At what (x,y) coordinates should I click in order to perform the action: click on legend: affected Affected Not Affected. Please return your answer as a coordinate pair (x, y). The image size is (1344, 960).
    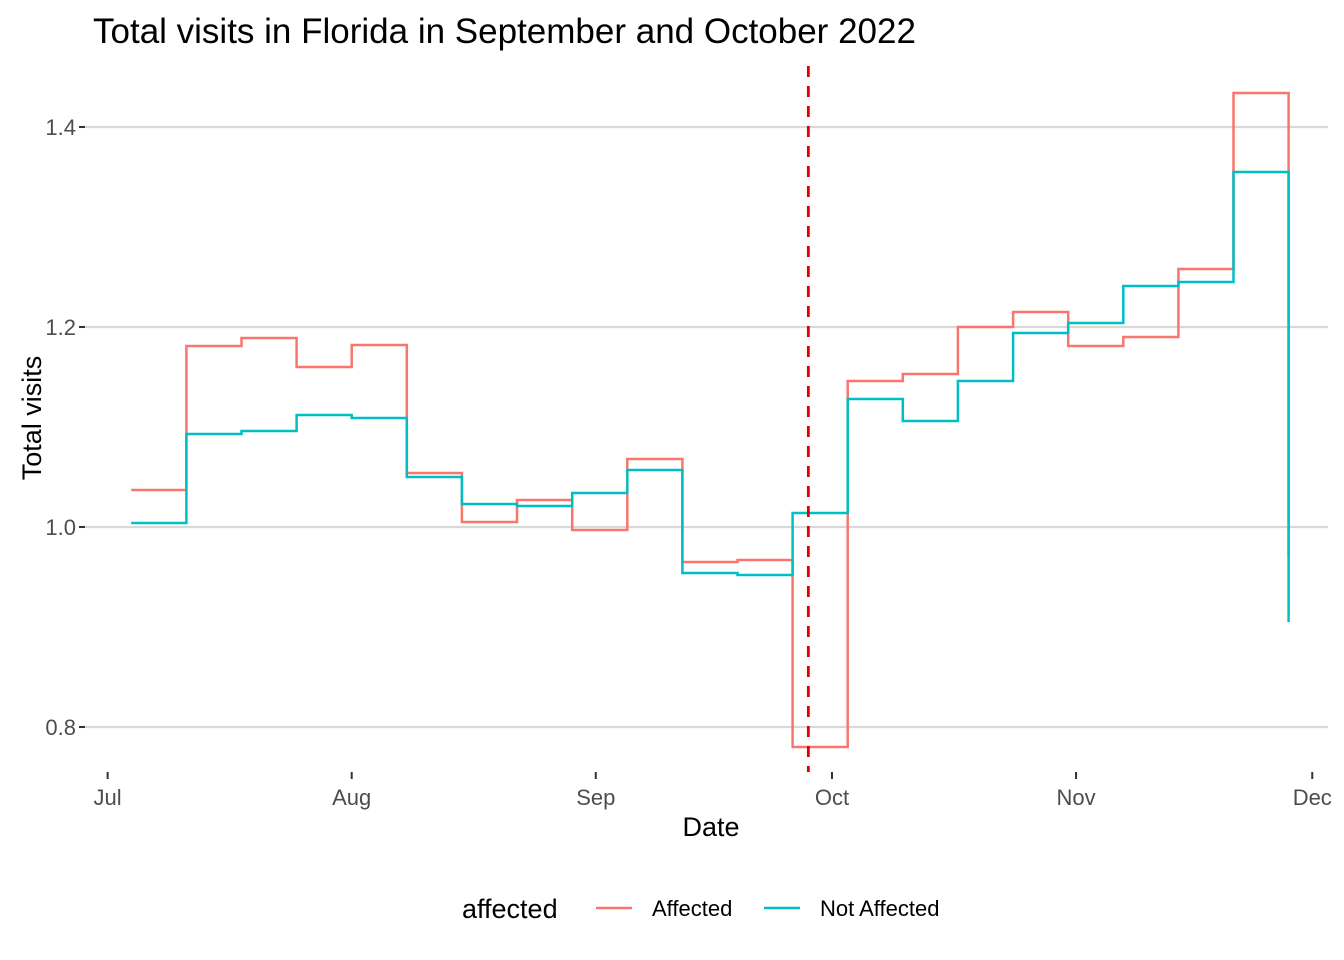
    Looking at the image, I should click on (700, 909).